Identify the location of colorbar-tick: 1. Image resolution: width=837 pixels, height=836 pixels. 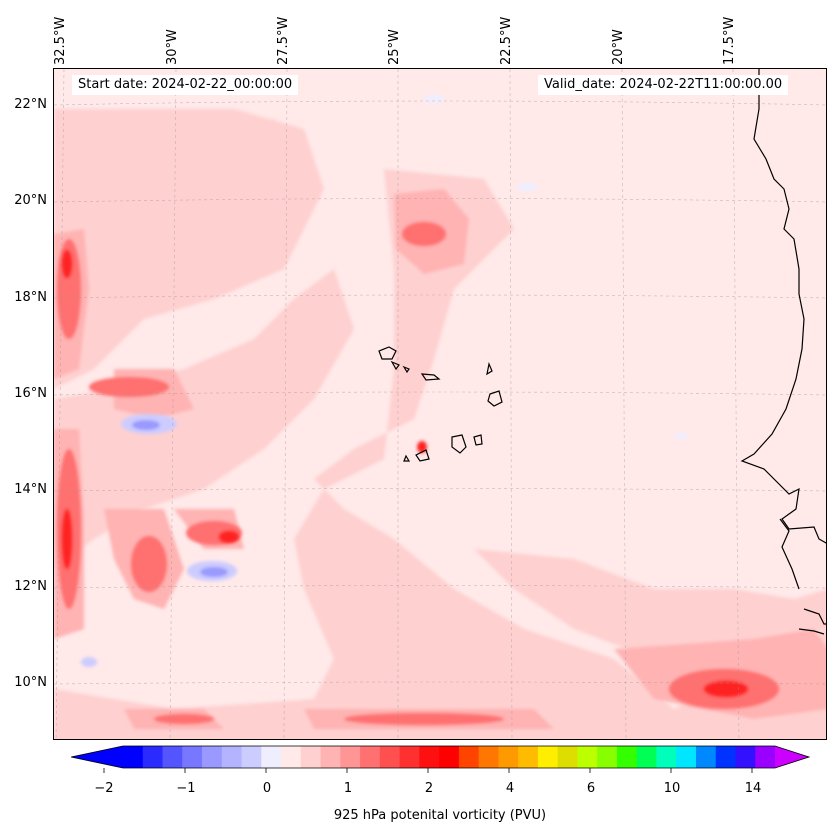
(348, 788).